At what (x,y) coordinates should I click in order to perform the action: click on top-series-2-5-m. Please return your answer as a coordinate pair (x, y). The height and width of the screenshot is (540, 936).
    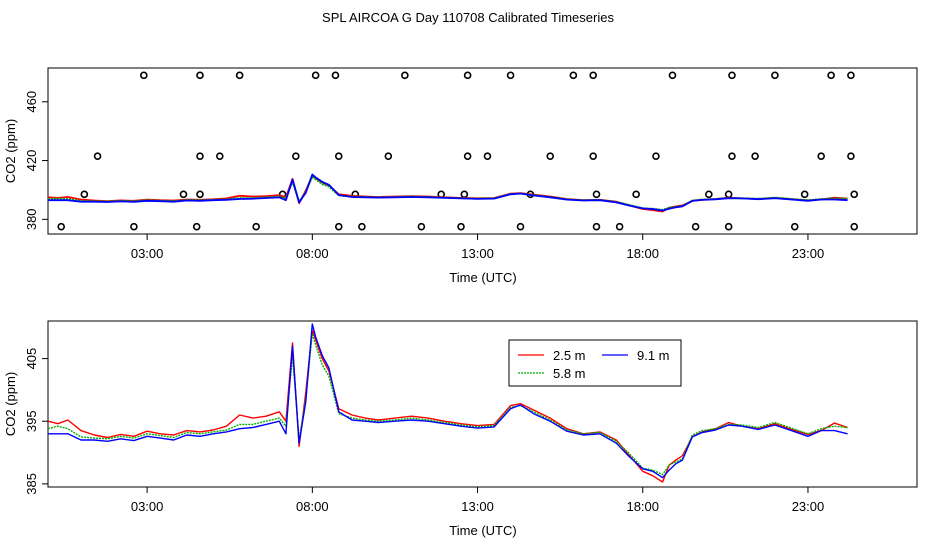
    Looking at the image, I should click on (447, 194).